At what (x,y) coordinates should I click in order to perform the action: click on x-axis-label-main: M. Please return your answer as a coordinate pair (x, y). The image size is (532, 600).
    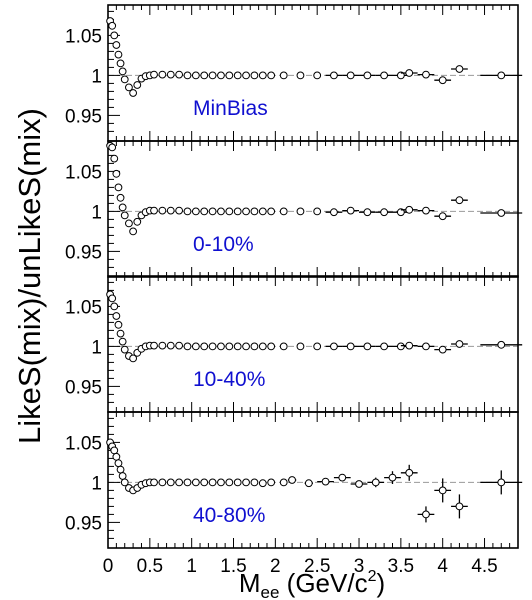
    Looking at the image, I should click on (250, 583).